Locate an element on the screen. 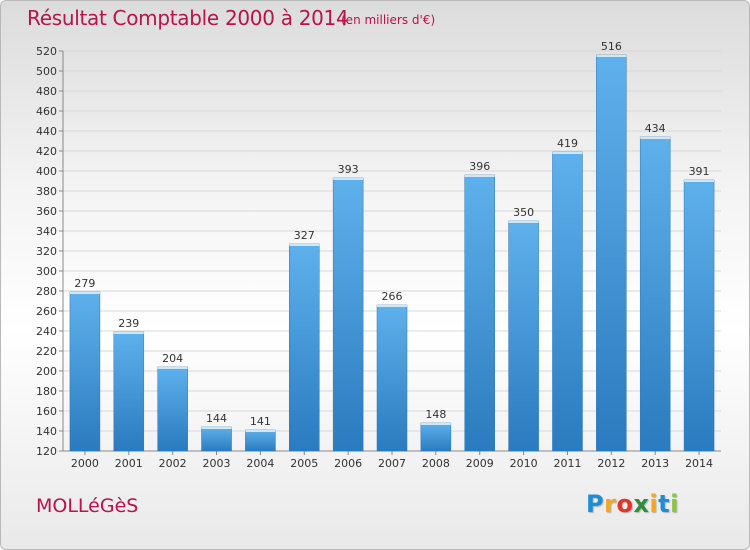 The width and height of the screenshot is (750, 550). bar-2001 is located at coordinates (129, 391).